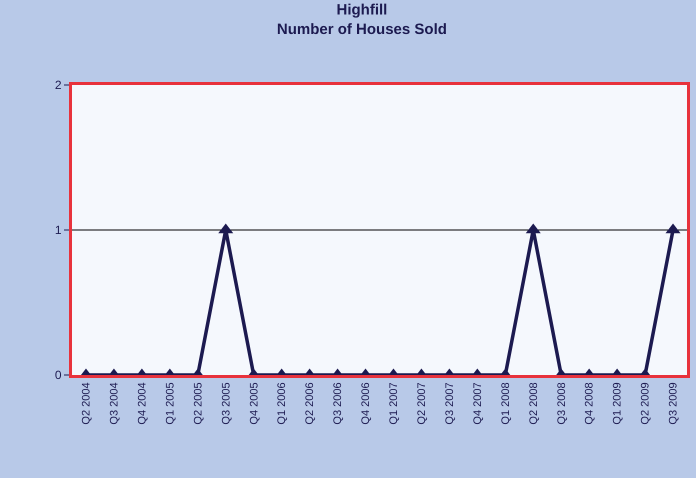 This screenshot has width=696, height=478. What do you see at coordinates (142, 403) in the screenshot?
I see `x-tick-label: Q4 2004` at bounding box center [142, 403].